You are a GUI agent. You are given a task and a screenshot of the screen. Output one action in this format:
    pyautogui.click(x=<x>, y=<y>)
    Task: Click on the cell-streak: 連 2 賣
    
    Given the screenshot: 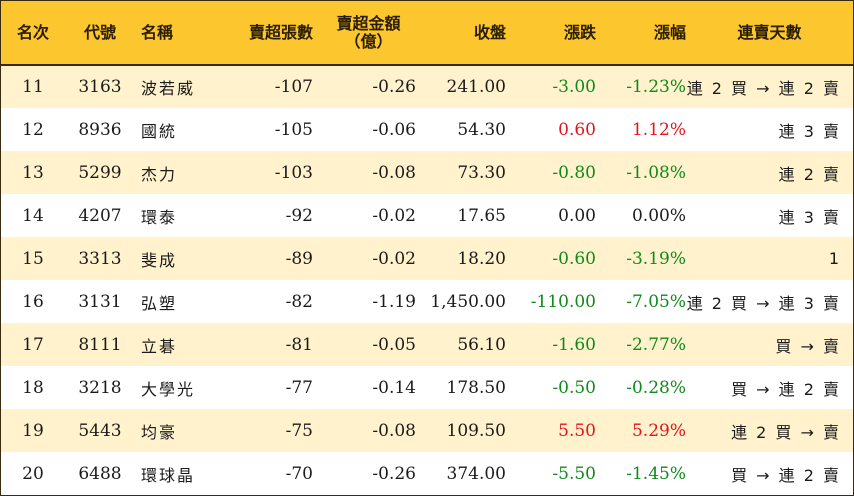 What is the action you would take?
    pyautogui.click(x=809, y=174)
    